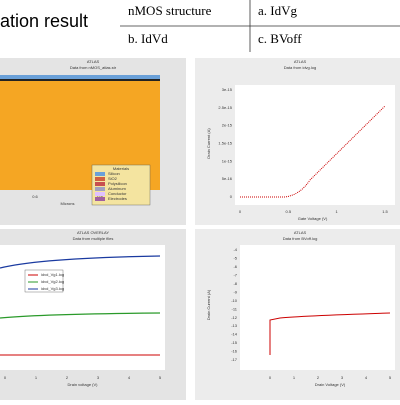 The height and width of the screenshot is (405, 400). Describe the element at coordinates (235, 291) in the screenshot. I see `y-tick-label: -9` at that location.